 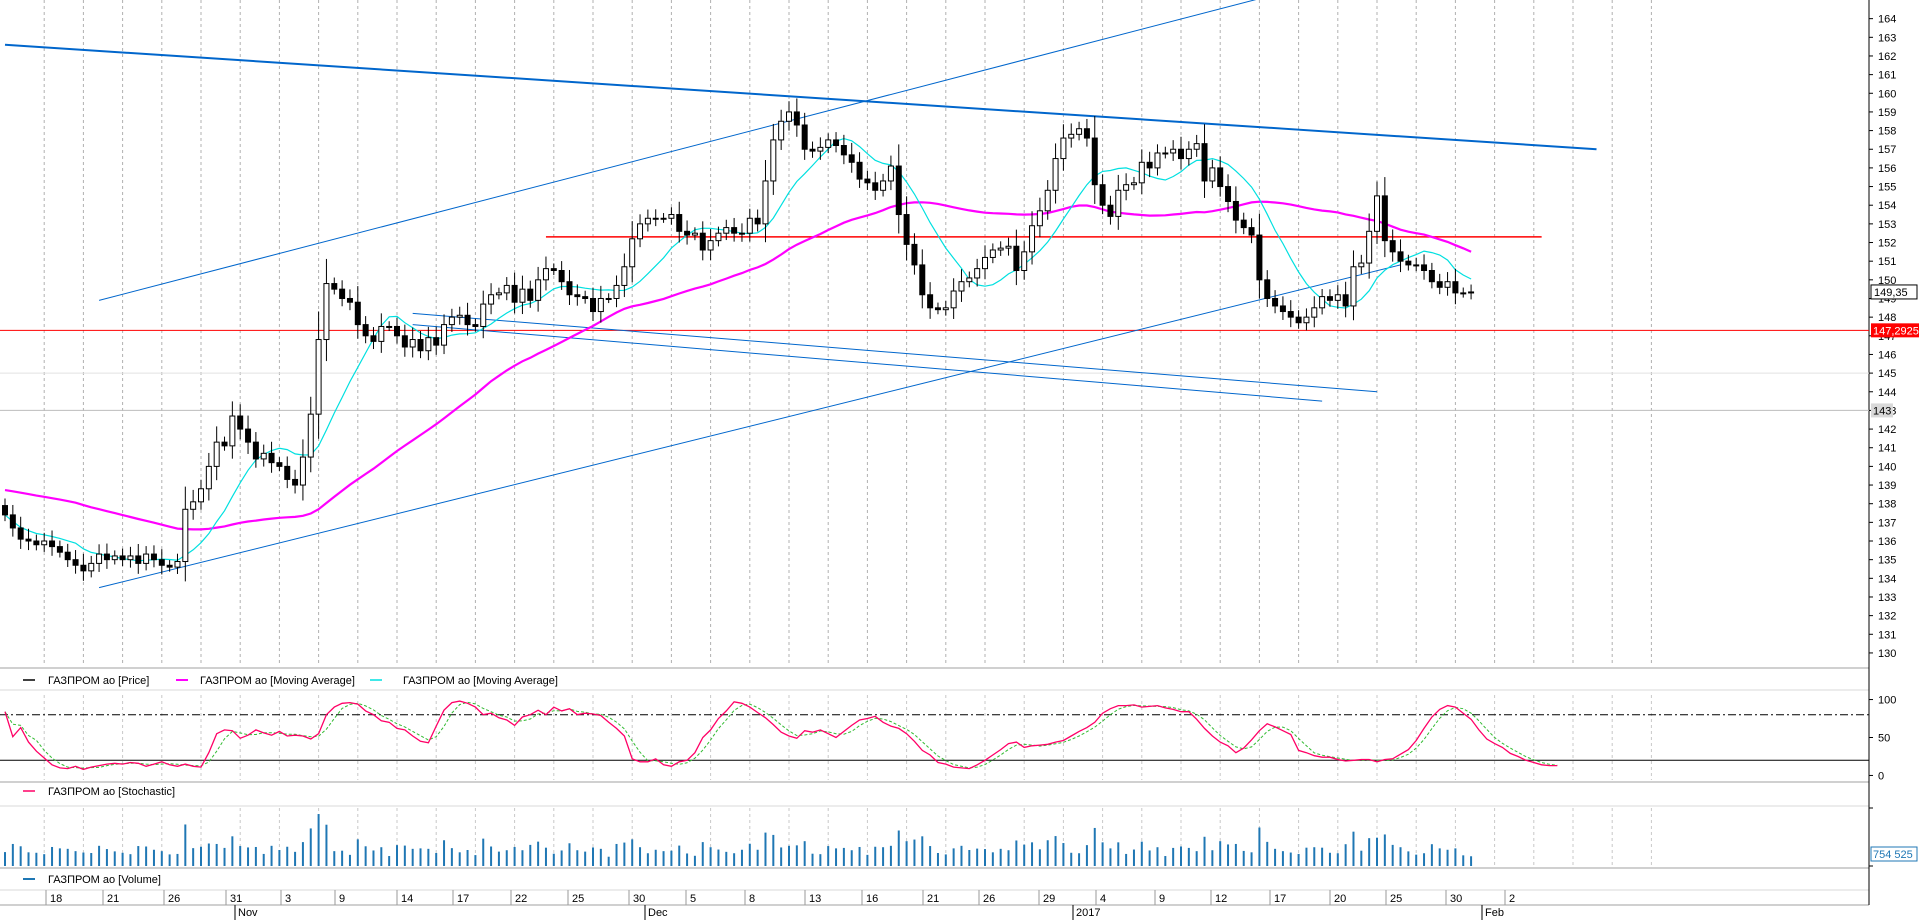 What do you see at coordinates (1494, 913) in the screenshot?
I see `month-label: Feb` at bounding box center [1494, 913].